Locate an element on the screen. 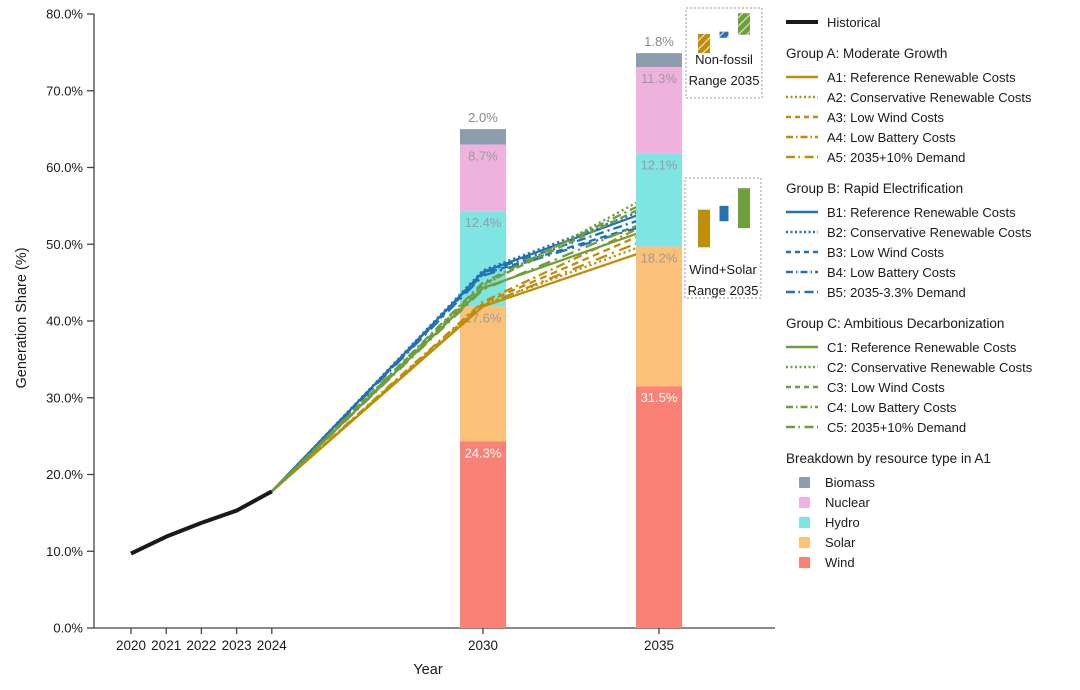 This screenshot has width=1080, height=690. y-tick-label: 30.0% is located at coordinates (64, 397).